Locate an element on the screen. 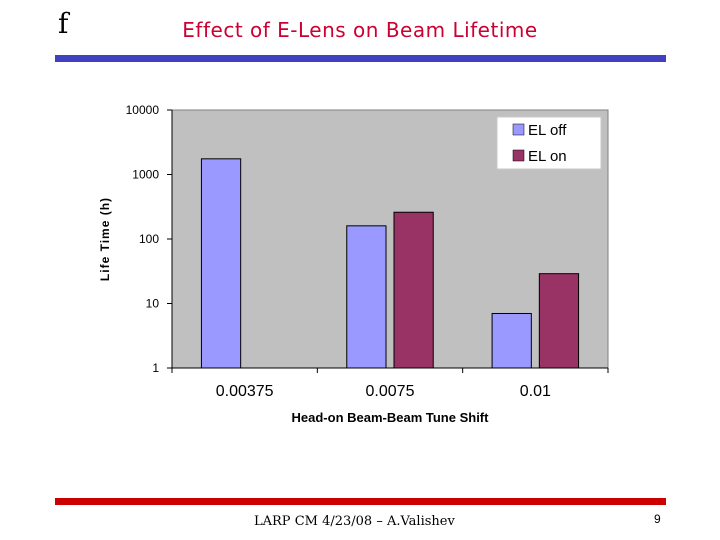 This screenshot has height=540, width=720. x-ticks: 0.00375 0.0075 0.01 is located at coordinates (390, 384).